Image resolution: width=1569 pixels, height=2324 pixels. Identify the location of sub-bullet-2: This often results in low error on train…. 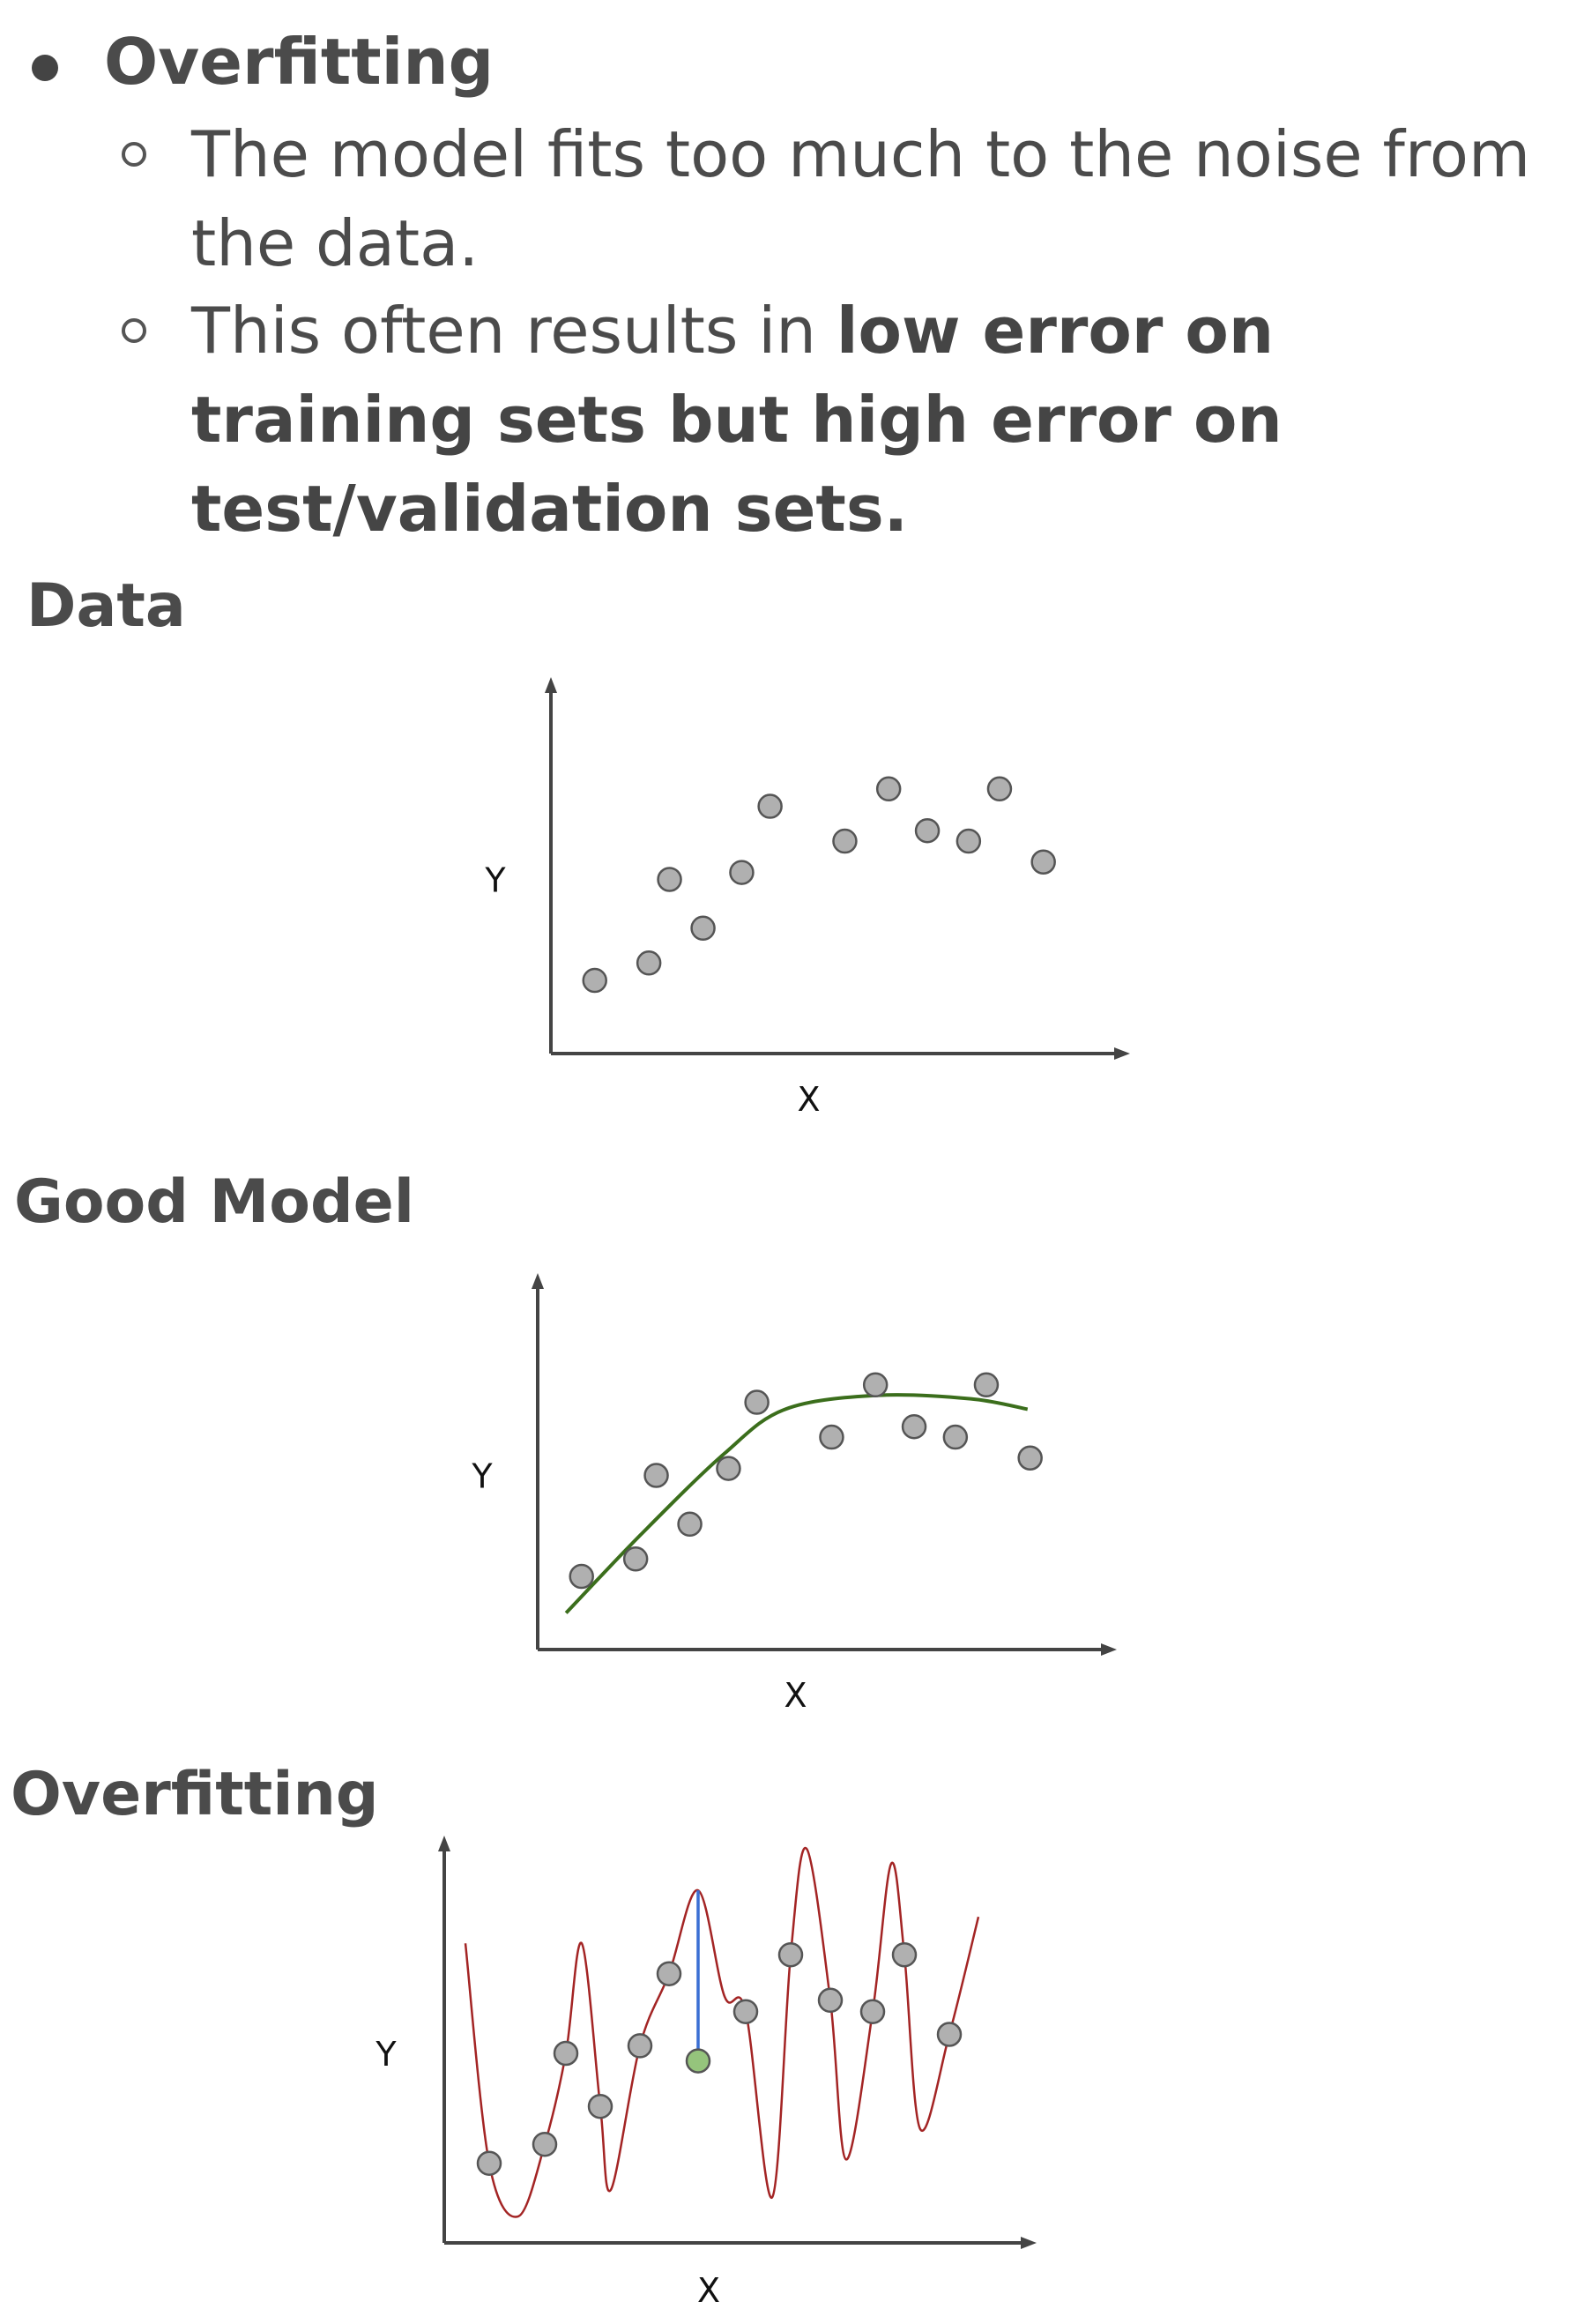
(878, 420).